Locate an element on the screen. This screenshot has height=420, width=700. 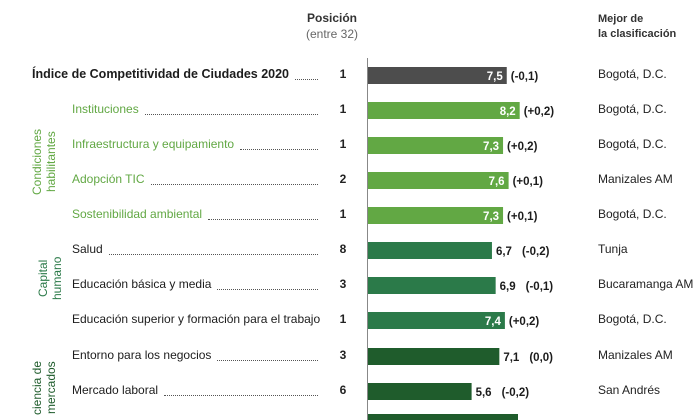
position-header: Posición (entre 32) is located at coordinates (332, 26).